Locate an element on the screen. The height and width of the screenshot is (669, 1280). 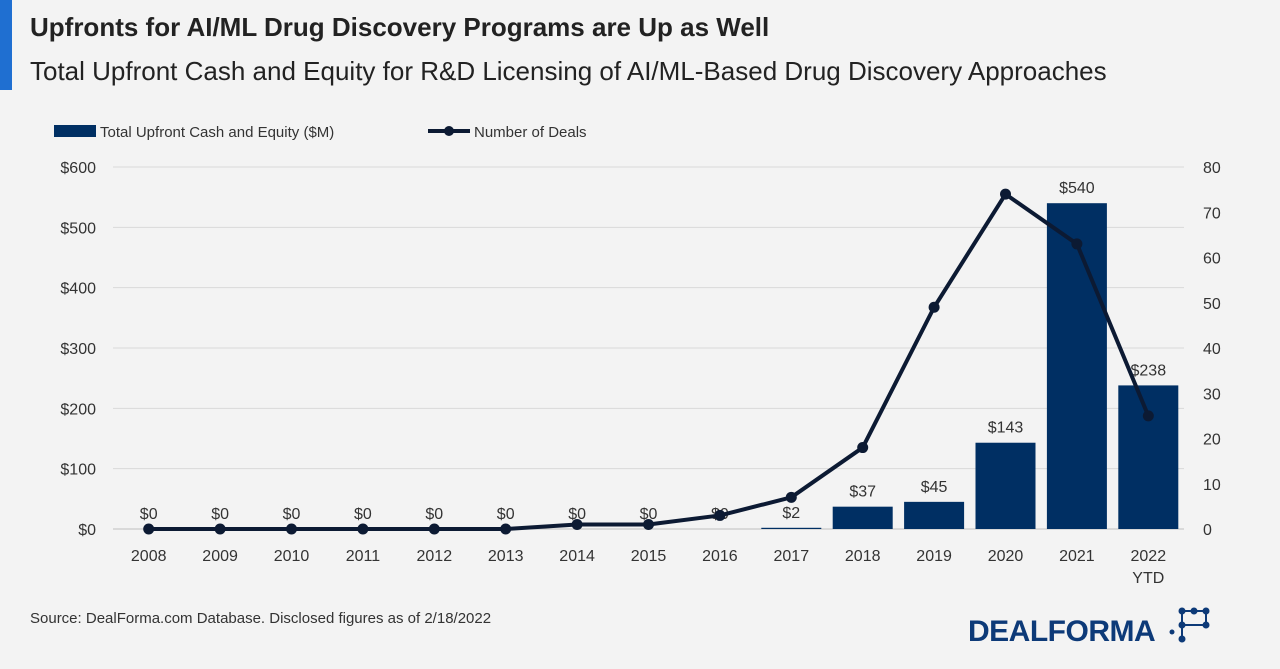
x-tick-label: 2019 is located at coordinates (934, 556).